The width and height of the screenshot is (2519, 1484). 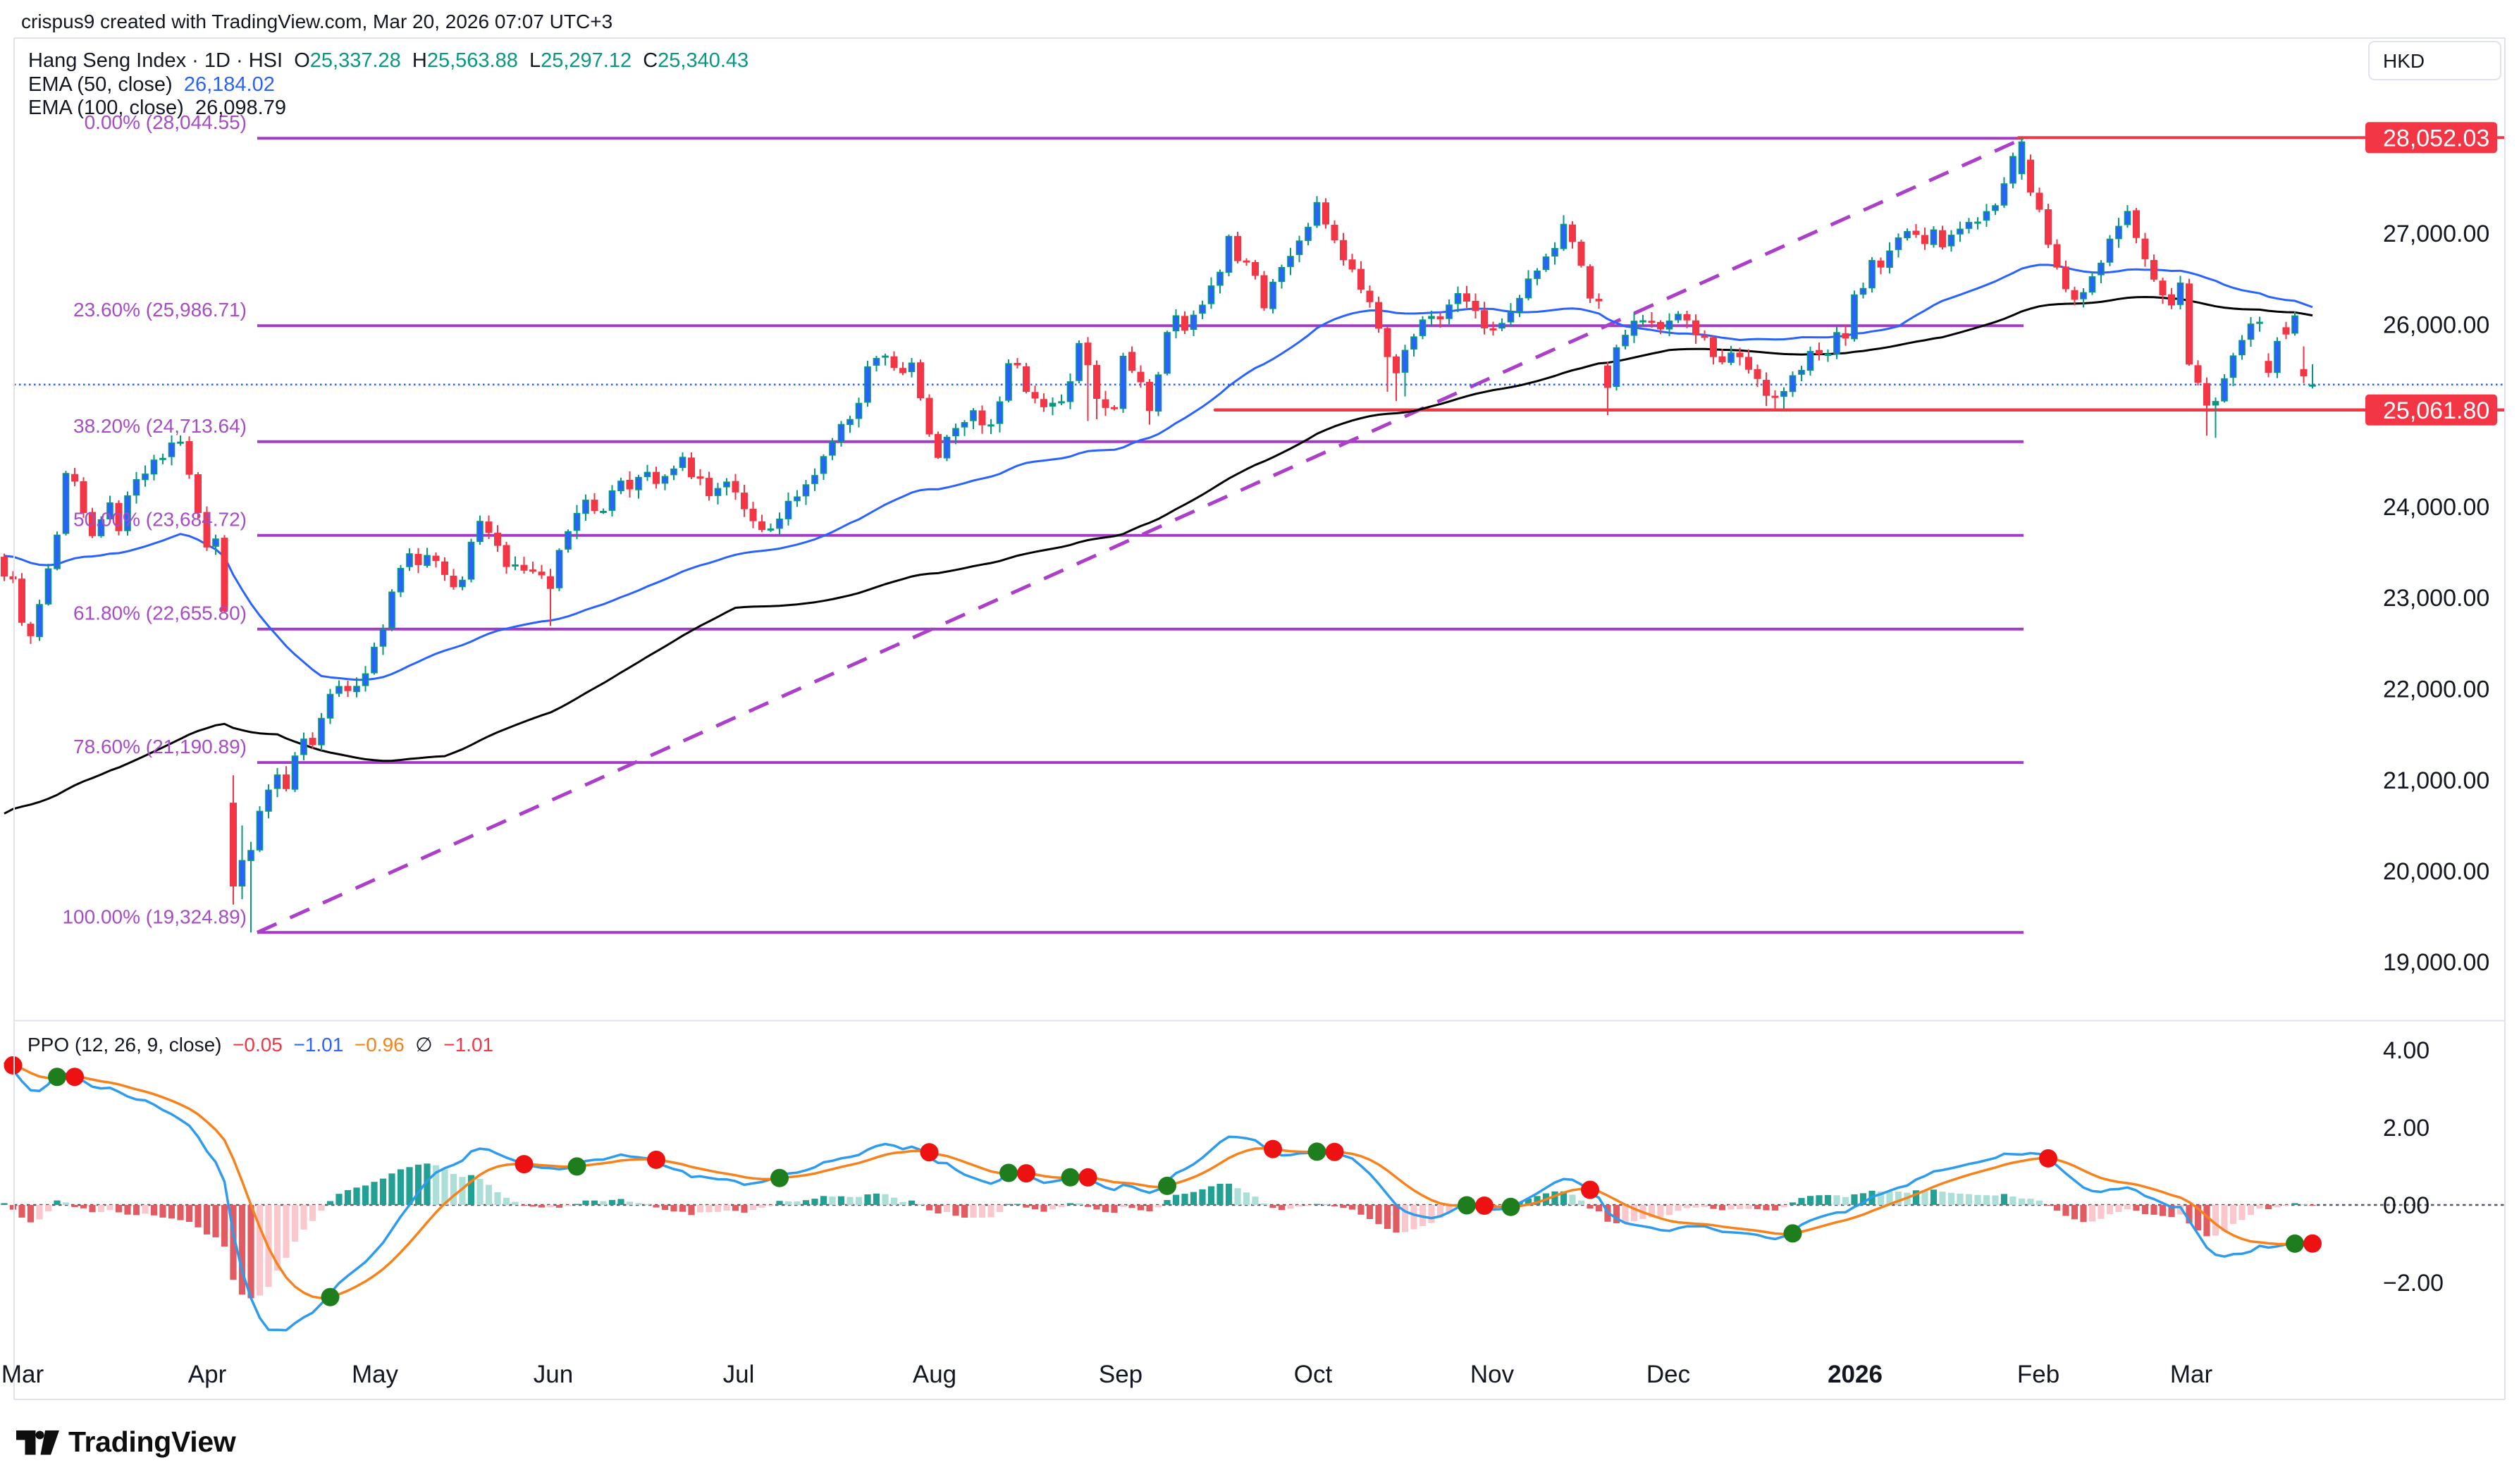 I want to click on svg-text: −2.00, so click(x=2413, y=1283).